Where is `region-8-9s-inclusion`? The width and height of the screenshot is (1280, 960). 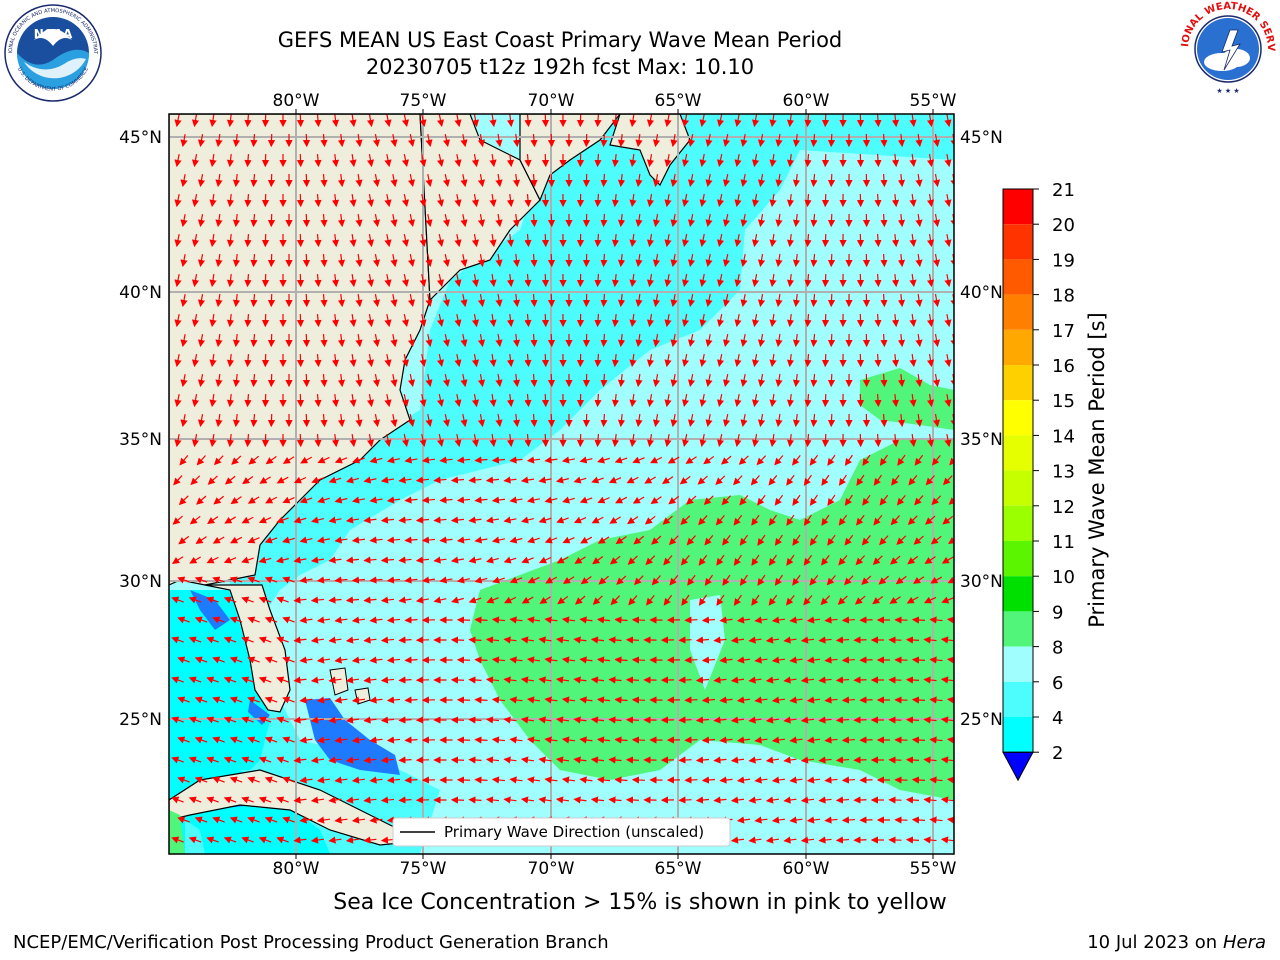 region-8-9s-inclusion is located at coordinates (707, 642).